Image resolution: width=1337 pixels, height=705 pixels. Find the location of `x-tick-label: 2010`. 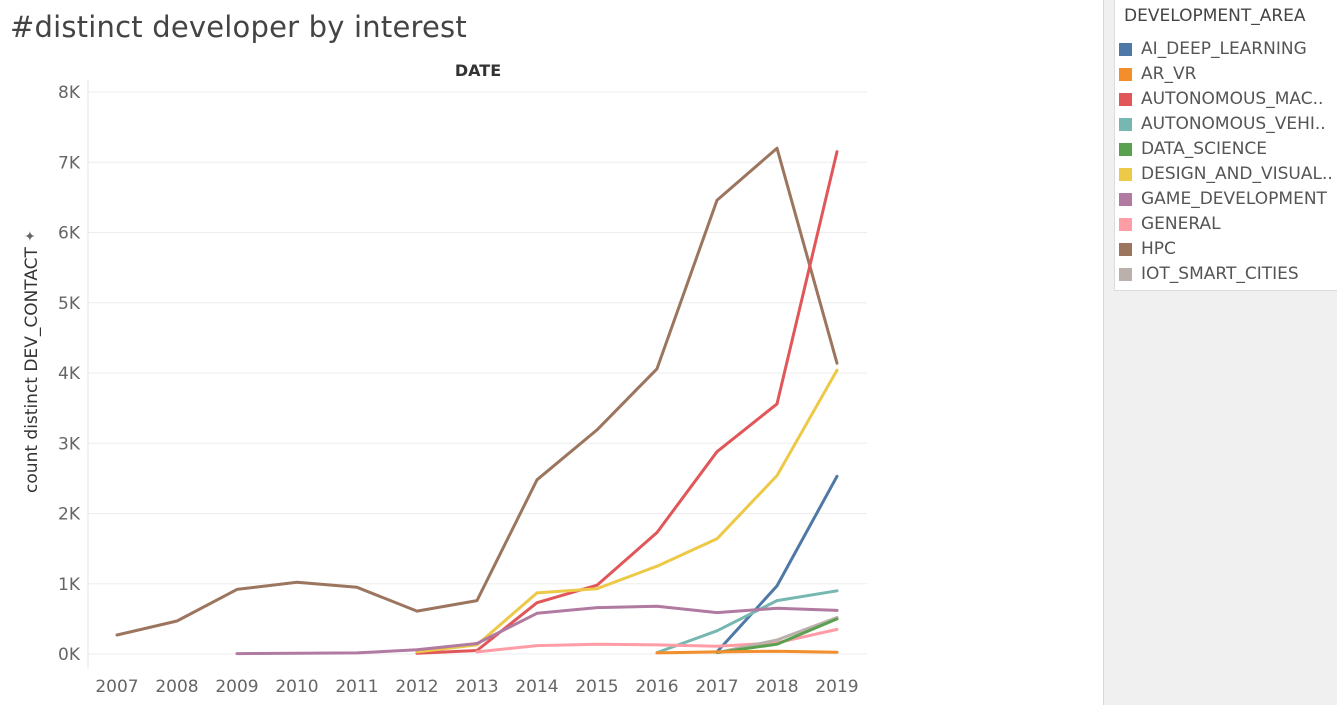

x-tick-label: 2010 is located at coordinates (296, 687).